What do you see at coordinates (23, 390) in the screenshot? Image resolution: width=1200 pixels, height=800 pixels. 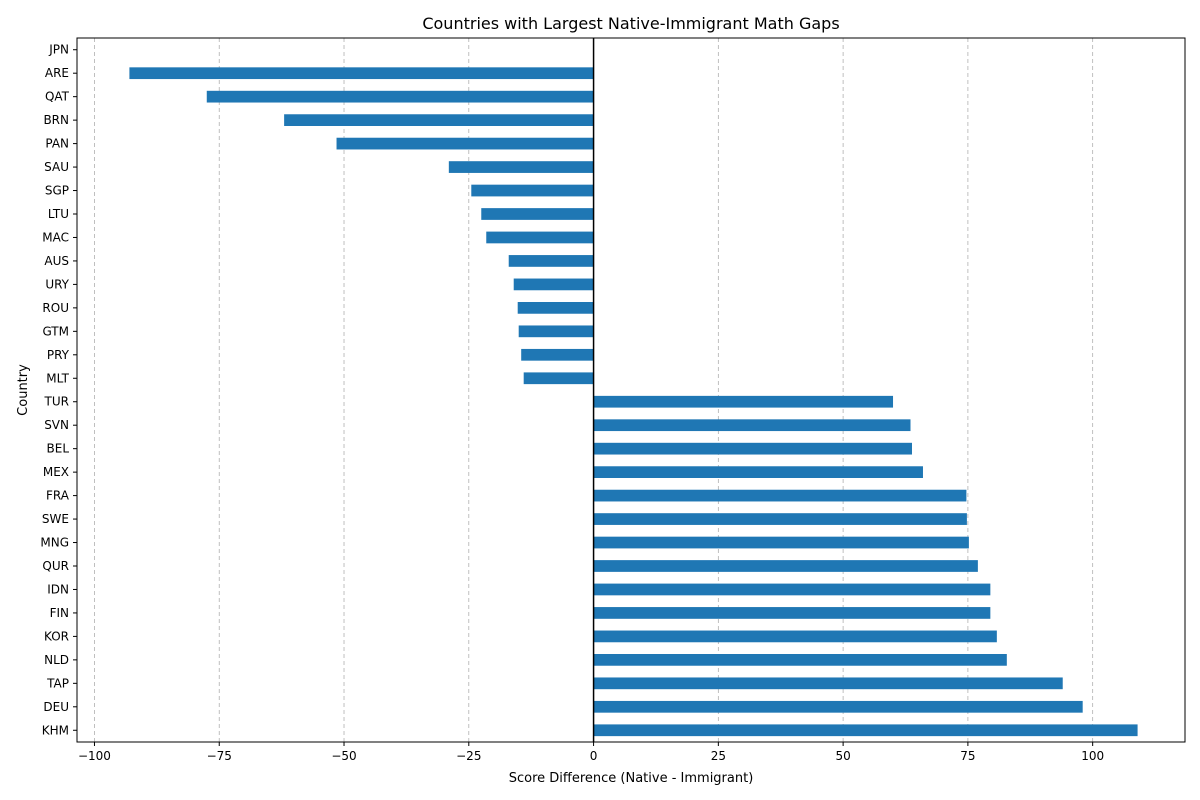 I see `y-axis-title: Country` at bounding box center [23, 390].